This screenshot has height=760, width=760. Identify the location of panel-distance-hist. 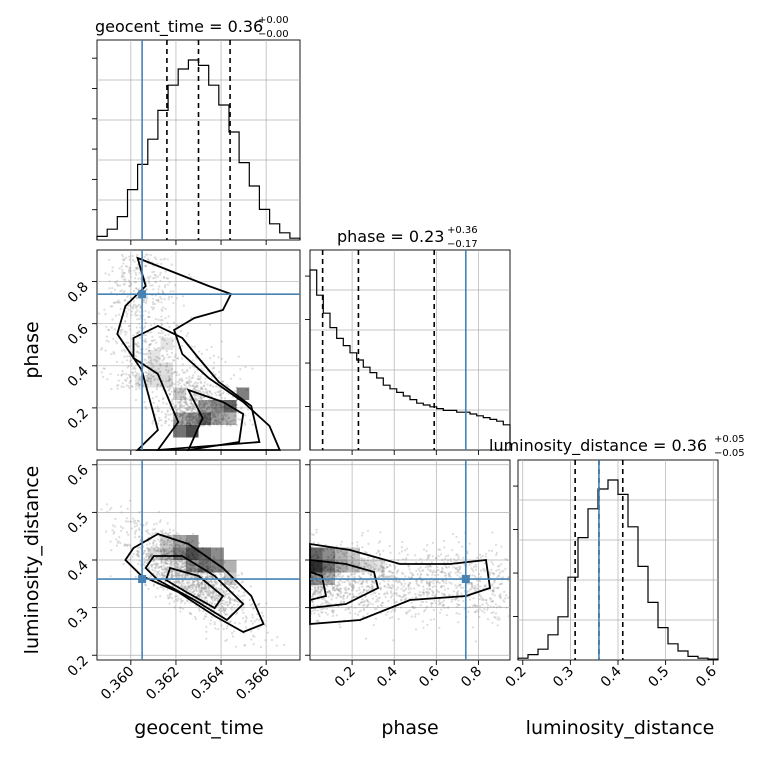
(618, 560).